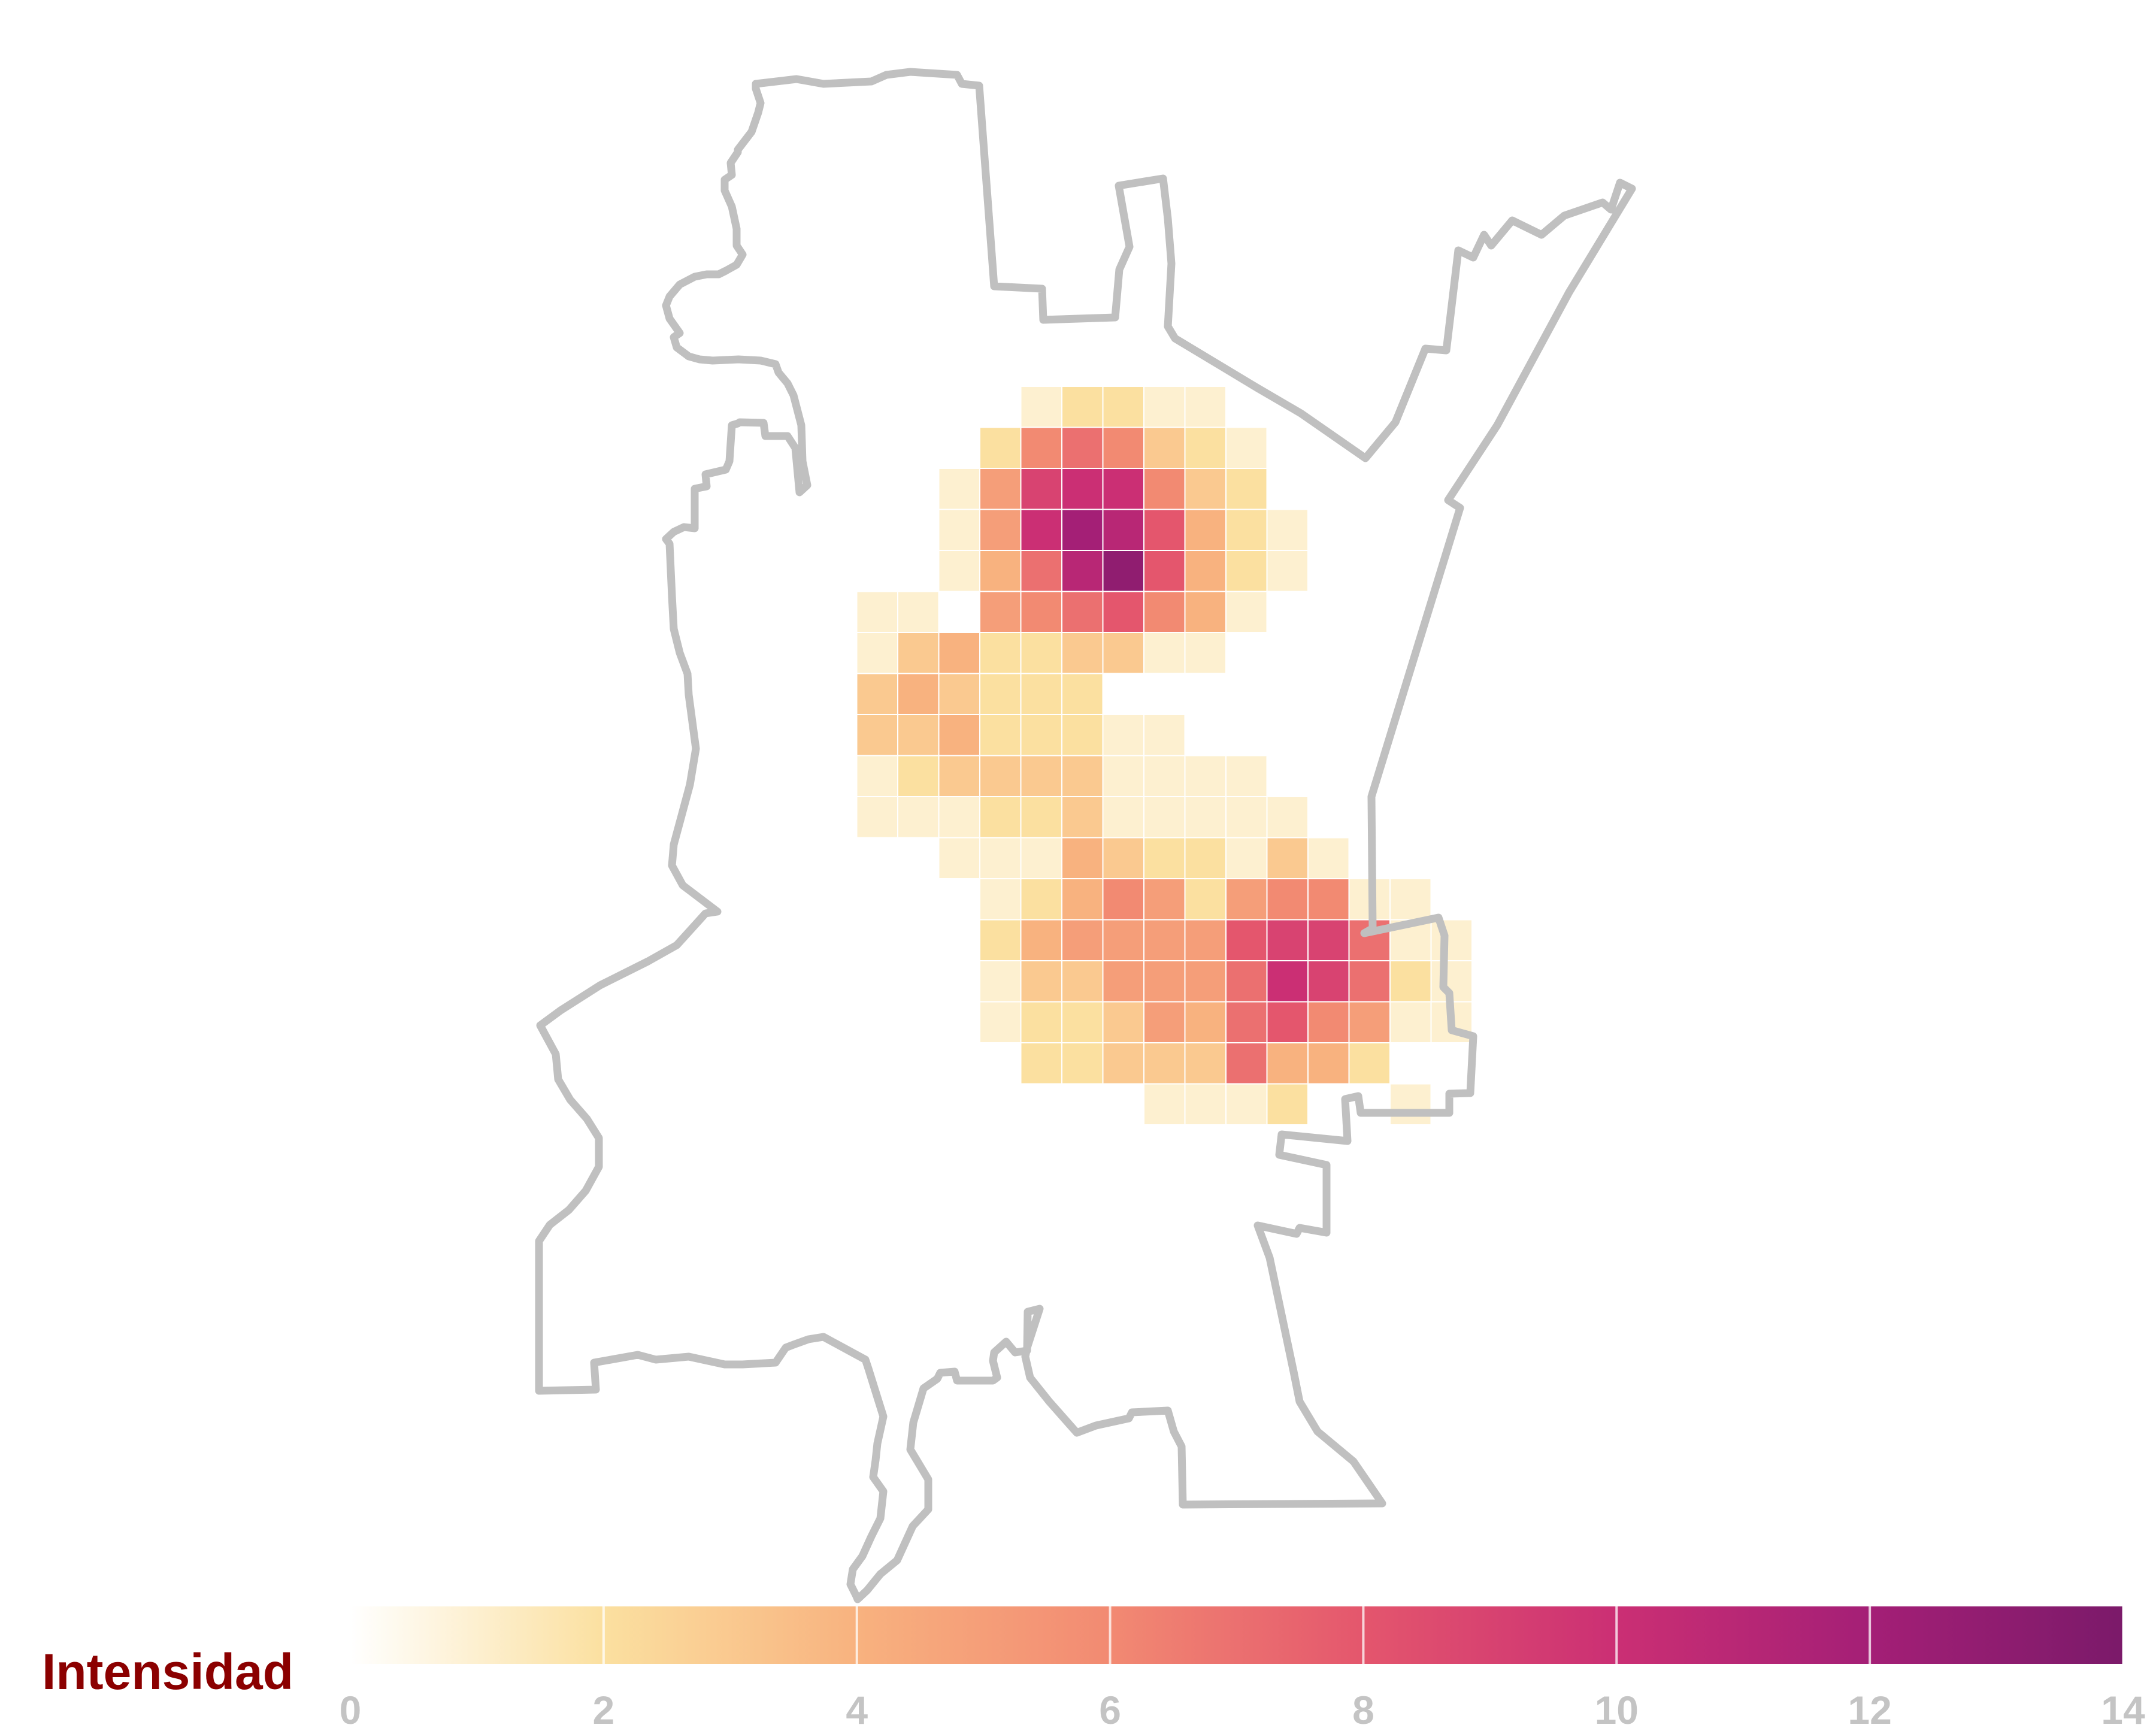  I want to click on intensity-grid, so click(1164, 755).